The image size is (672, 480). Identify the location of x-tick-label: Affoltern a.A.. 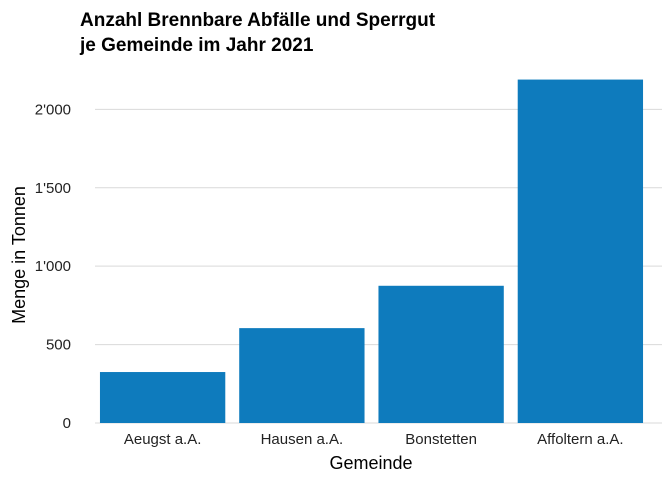
(580, 439).